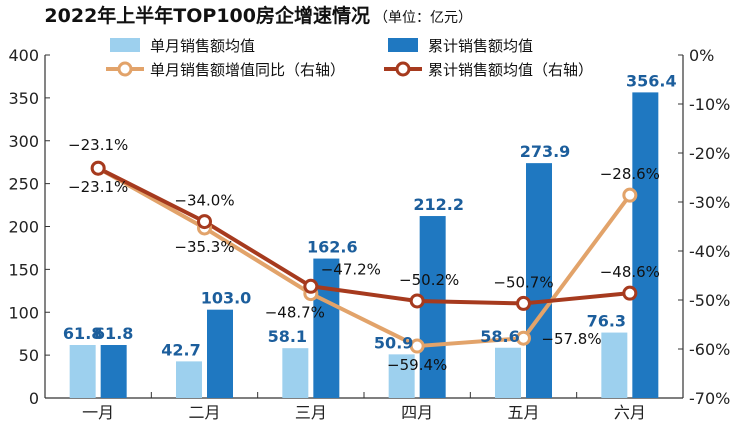  Describe the element at coordinates (417, 365) in the screenshot. I see `line-monthly-yoy-label: −59.4%` at that location.